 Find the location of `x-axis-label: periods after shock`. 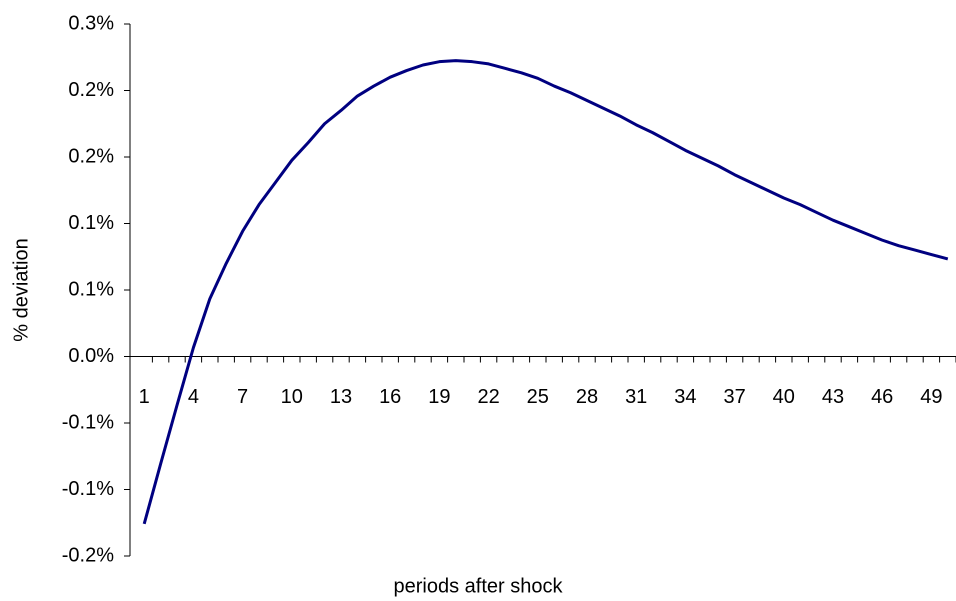

x-axis-label: periods after shock is located at coordinates (479, 586).